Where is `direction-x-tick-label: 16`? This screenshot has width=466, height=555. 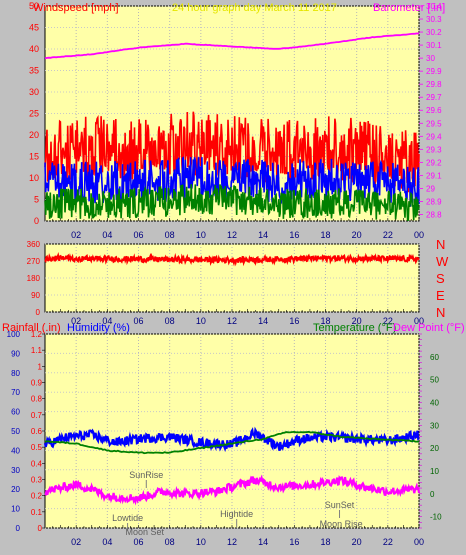 direction-x-tick-label: 16 is located at coordinates (294, 321).